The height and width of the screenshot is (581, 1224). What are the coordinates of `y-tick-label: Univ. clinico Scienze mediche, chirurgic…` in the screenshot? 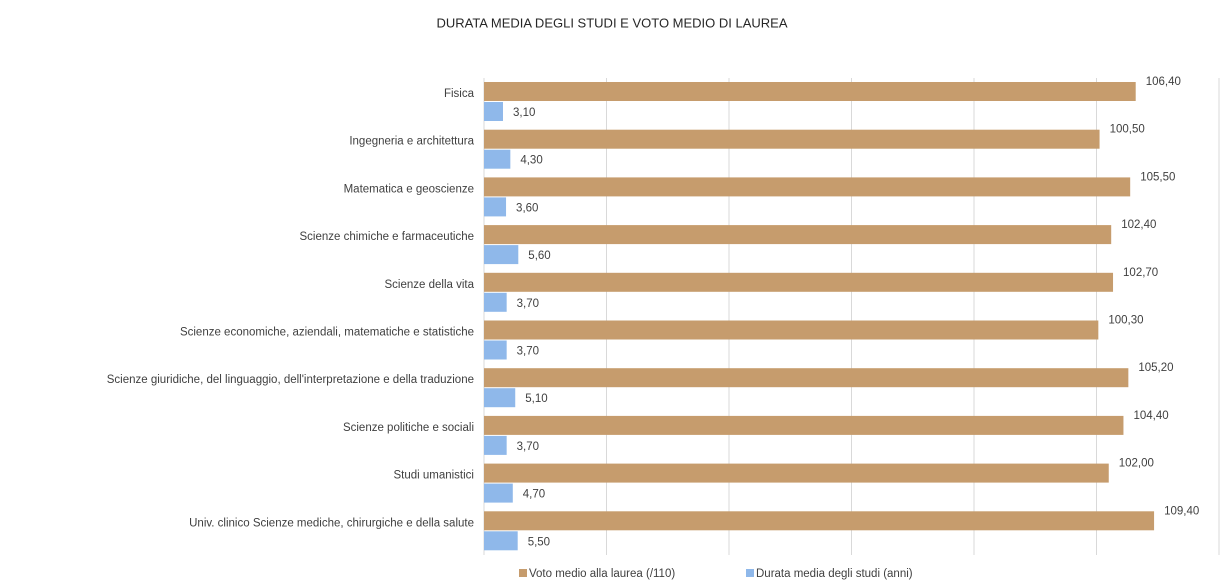 It's located at (331, 523).